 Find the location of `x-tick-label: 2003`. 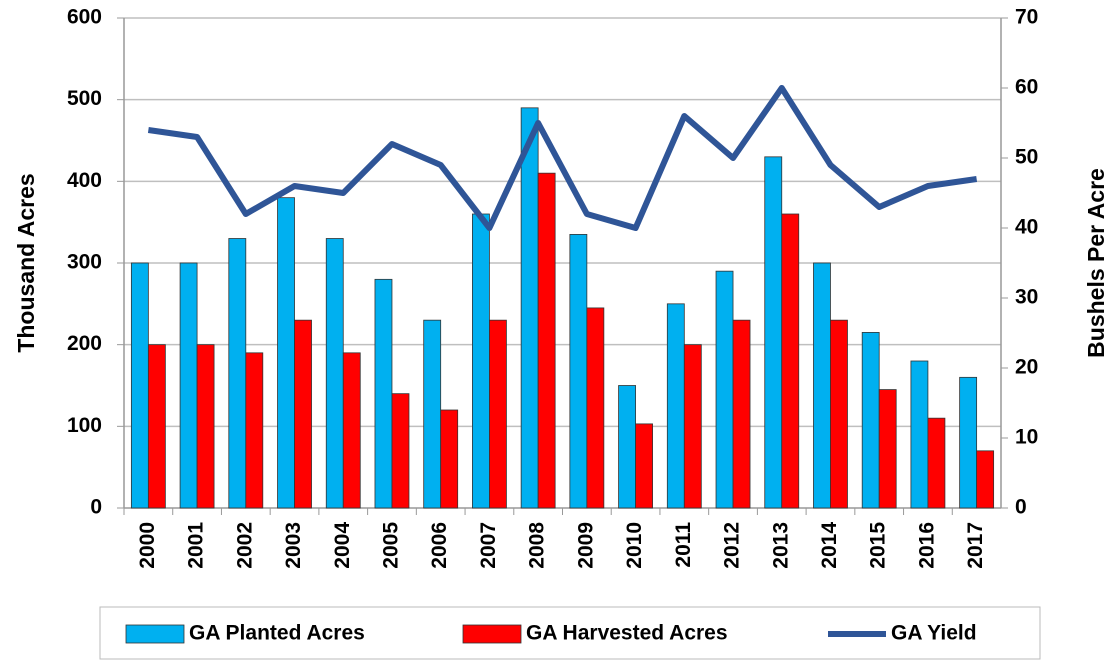

x-tick-label: 2003 is located at coordinates (293, 545).